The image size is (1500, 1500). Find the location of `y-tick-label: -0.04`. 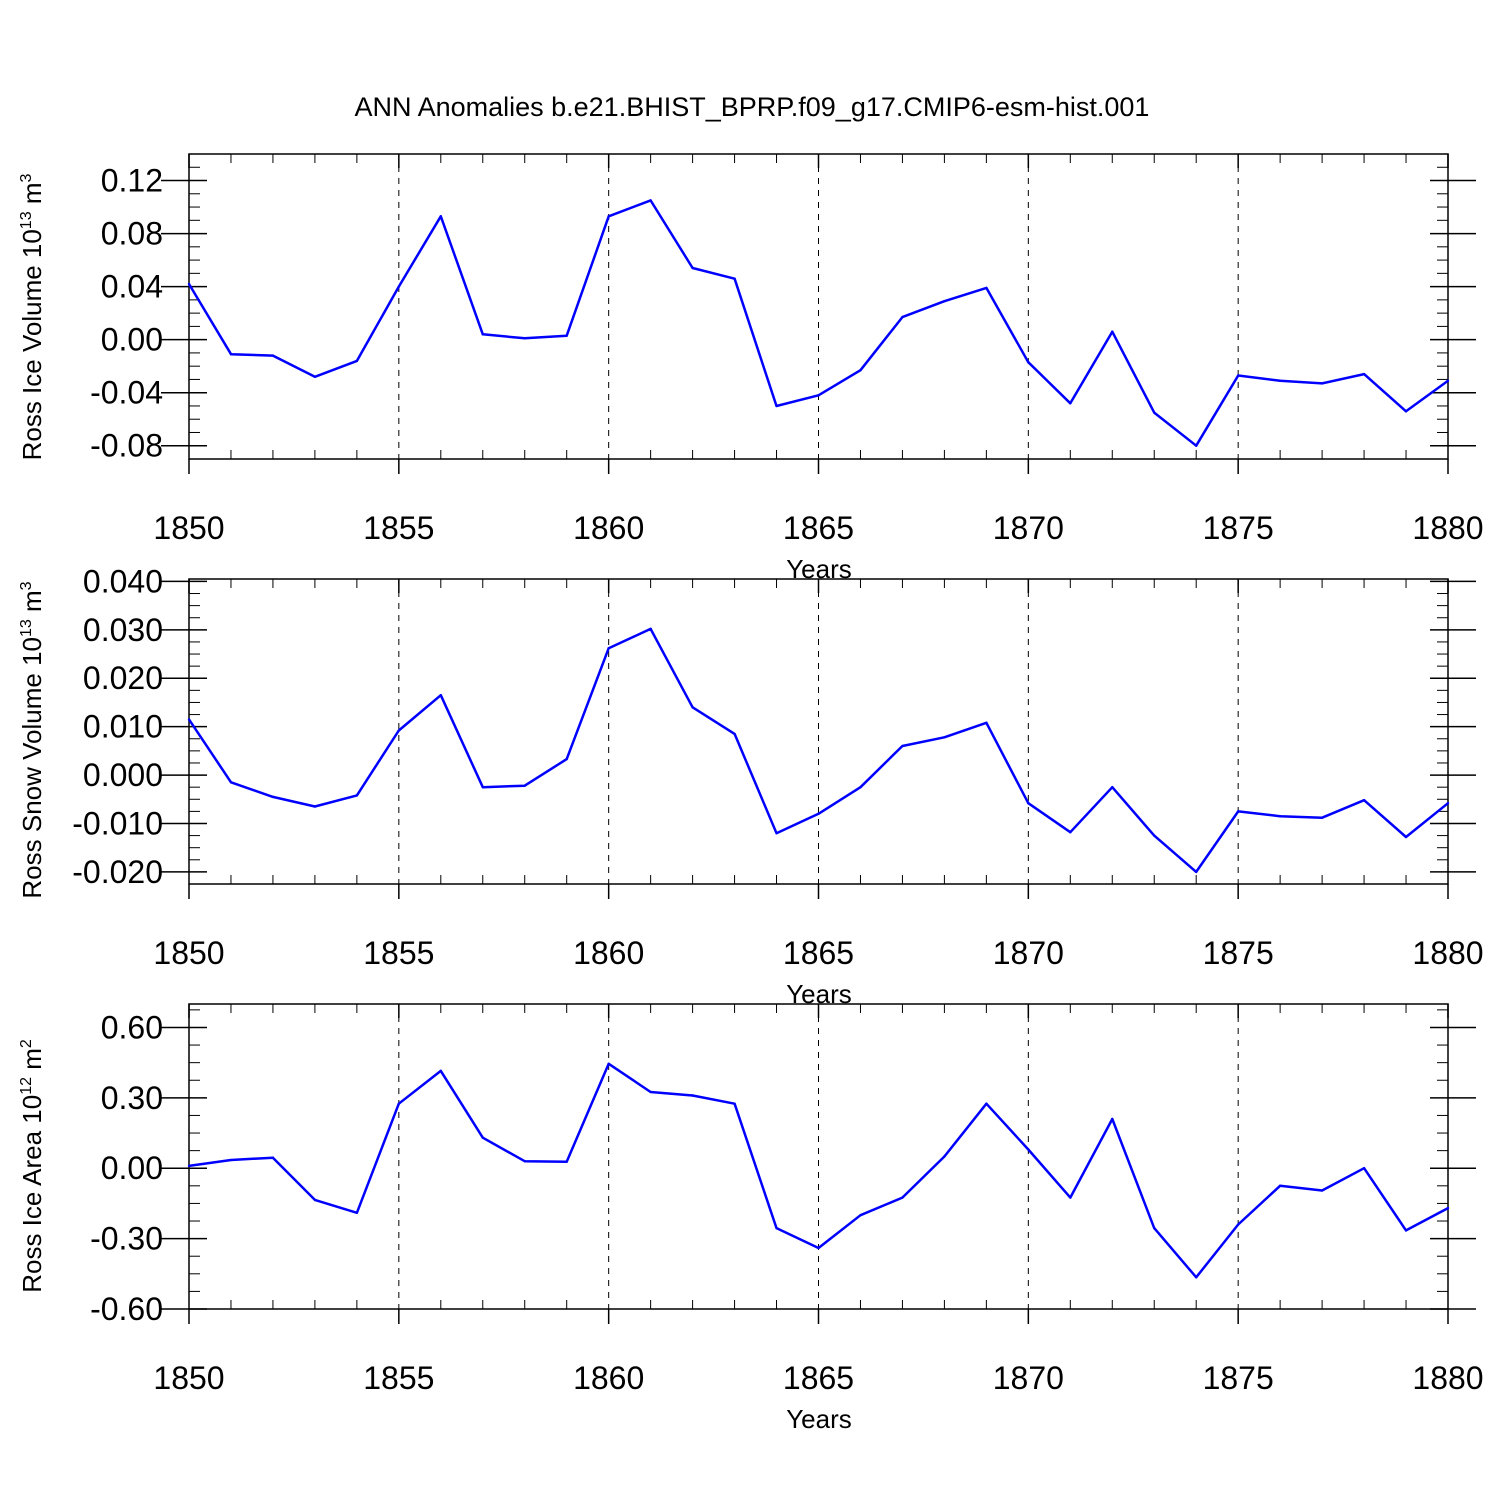

y-tick-label: -0.04 is located at coordinates (126, 393).